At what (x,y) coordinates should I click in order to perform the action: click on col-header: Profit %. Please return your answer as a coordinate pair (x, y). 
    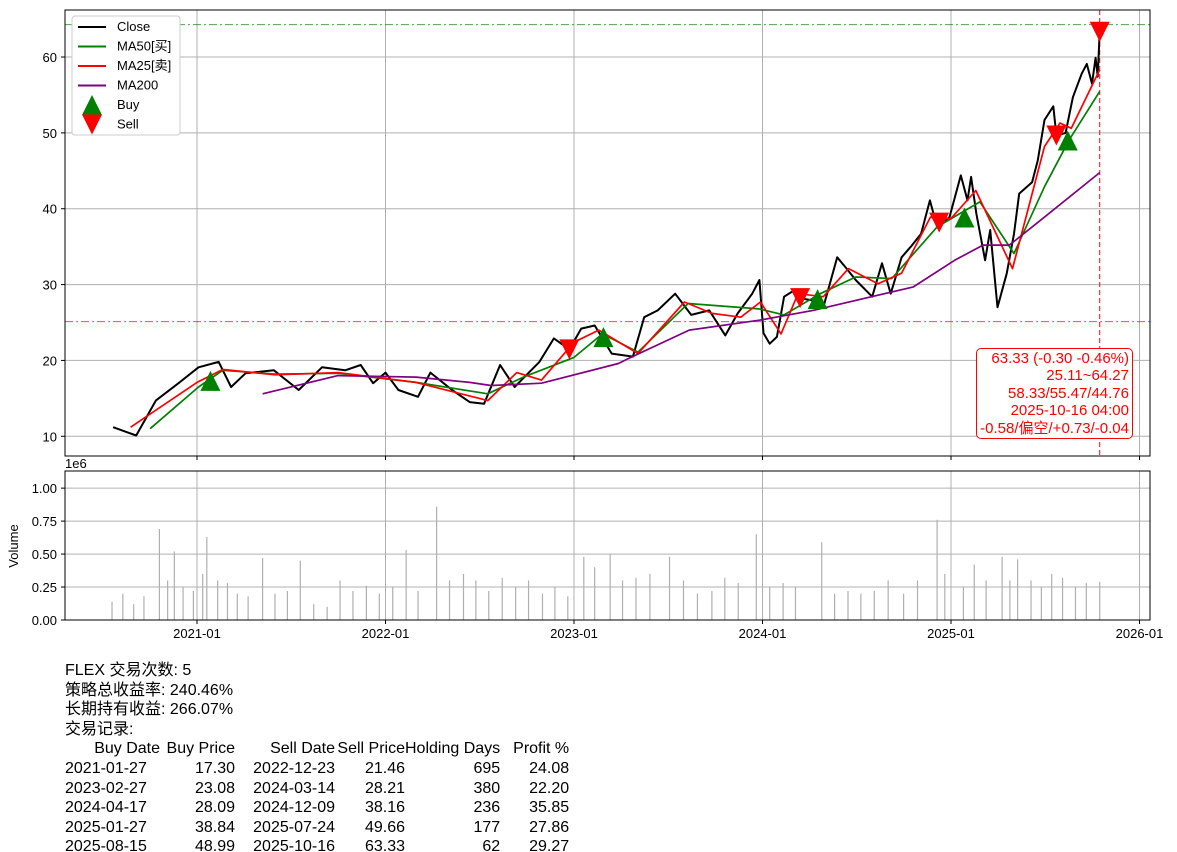
    Looking at the image, I should click on (541, 749).